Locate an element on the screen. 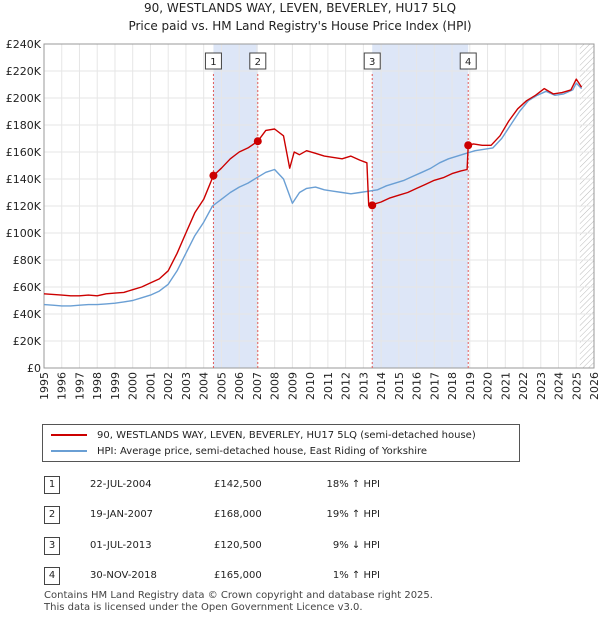 The image size is (600, 620). x-tick-label: 2002 is located at coordinates (168, 386).